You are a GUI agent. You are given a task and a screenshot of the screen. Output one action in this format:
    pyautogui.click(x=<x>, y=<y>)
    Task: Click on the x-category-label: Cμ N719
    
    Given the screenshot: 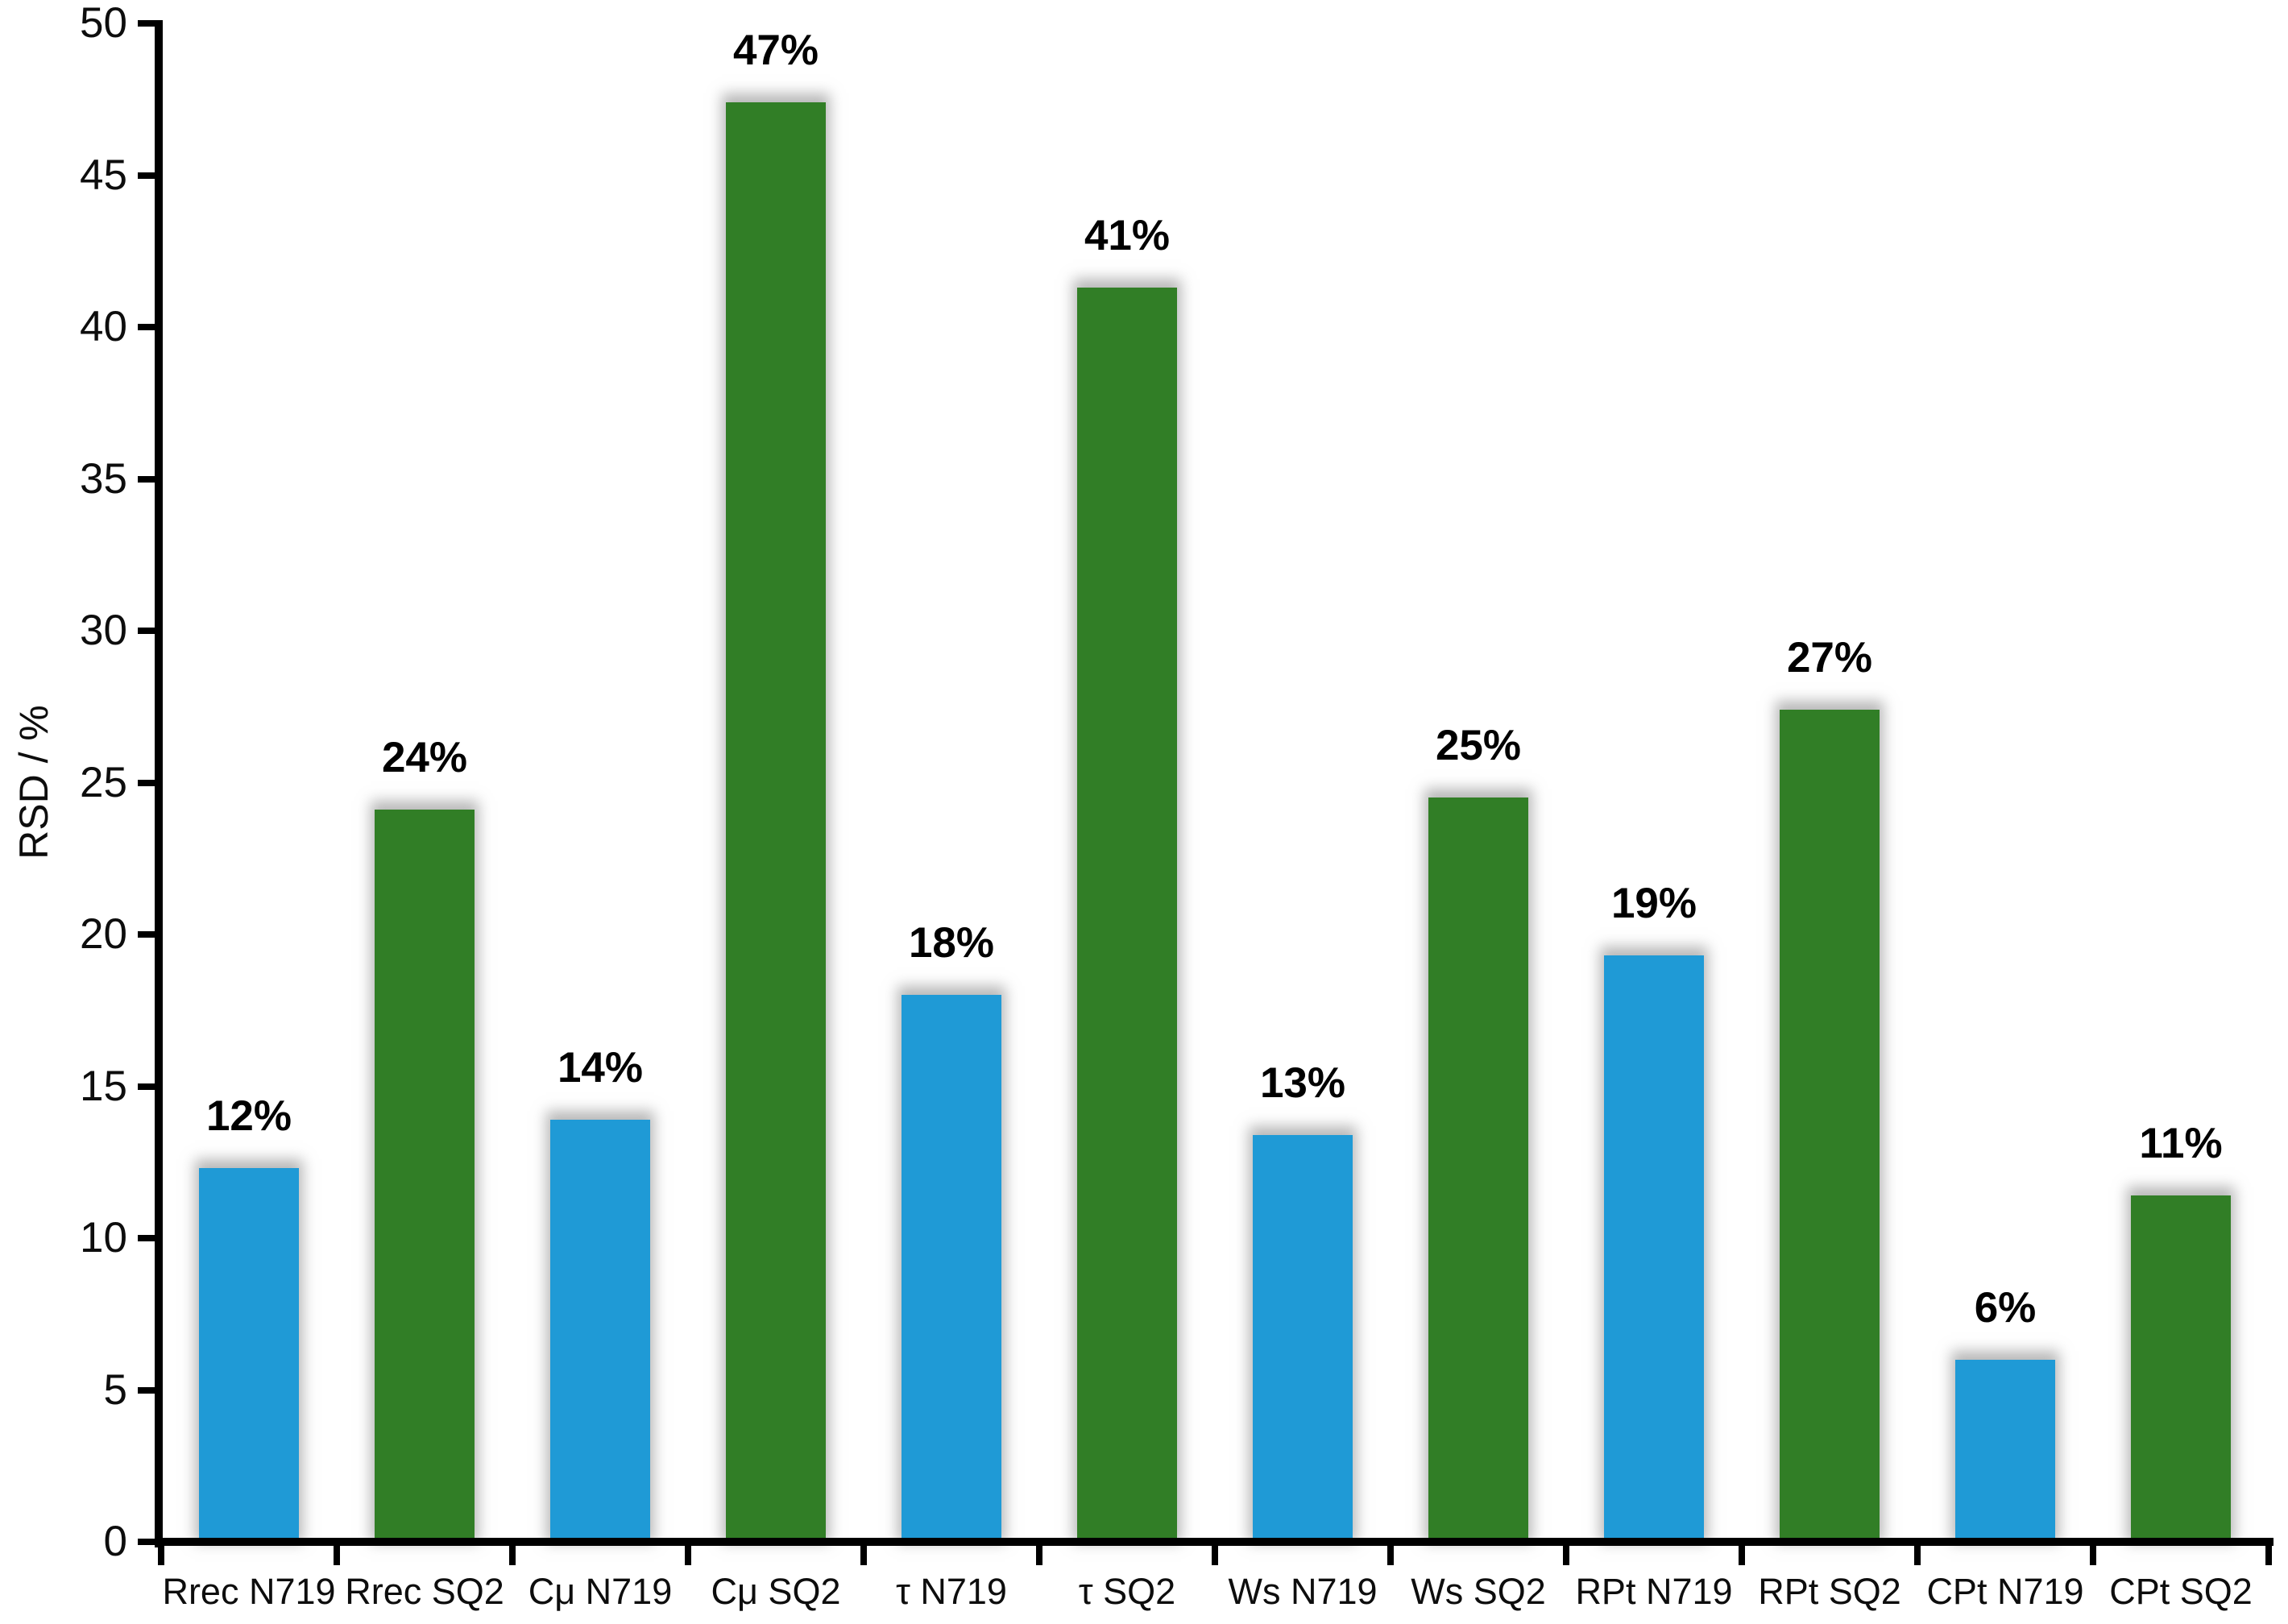 What is the action you would take?
    pyautogui.click(x=600, y=1592)
    